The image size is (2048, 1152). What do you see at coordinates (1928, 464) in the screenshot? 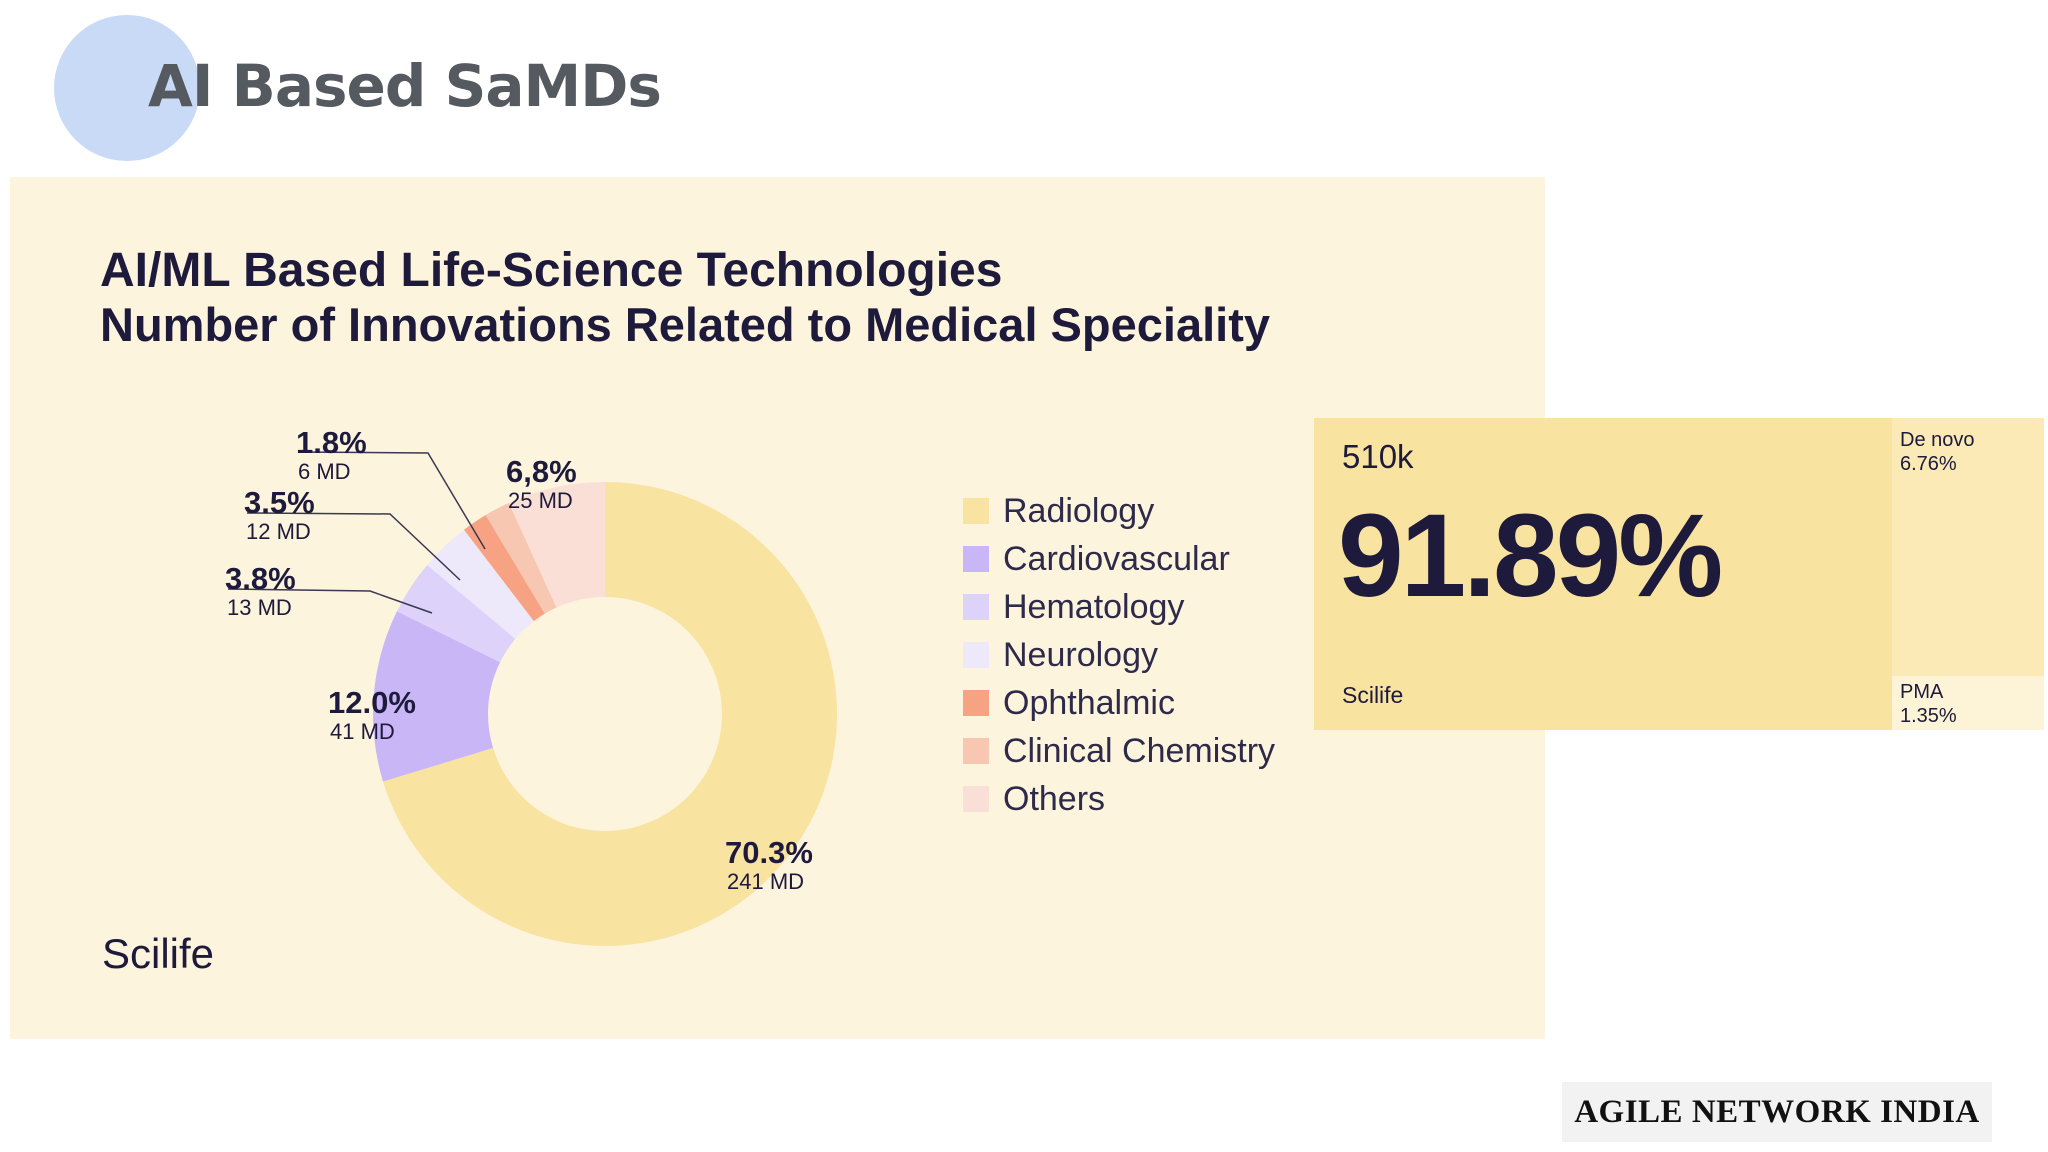
I see `treemap-value-de-novo: 6.76%` at bounding box center [1928, 464].